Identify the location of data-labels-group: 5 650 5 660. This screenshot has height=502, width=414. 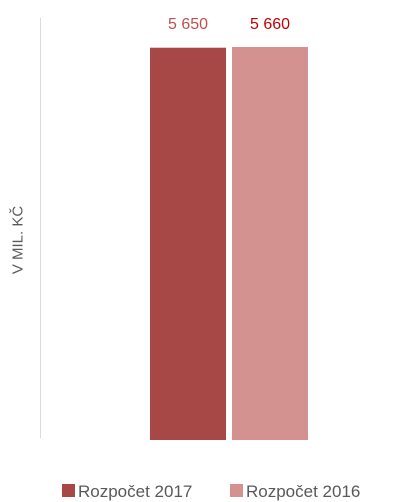
(229, 24).